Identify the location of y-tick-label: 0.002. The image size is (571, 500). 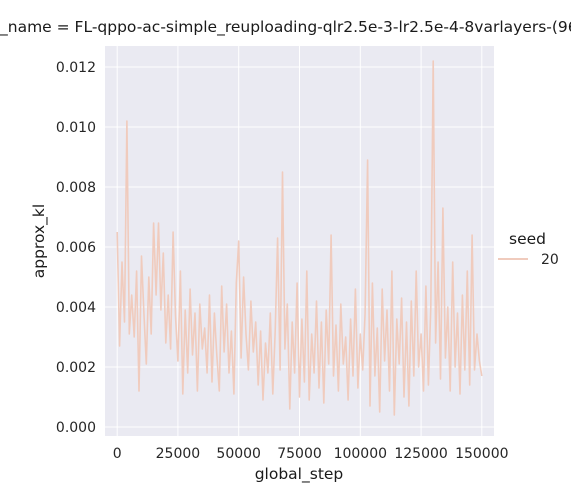
(76, 368).